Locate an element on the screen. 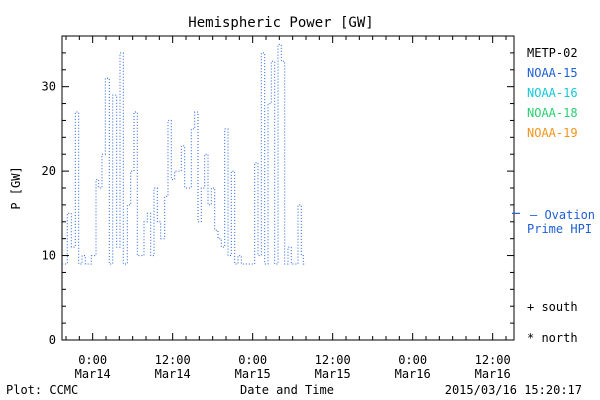 The height and width of the screenshot is (400, 600). legend-item: NOAA-15 is located at coordinates (552, 73).